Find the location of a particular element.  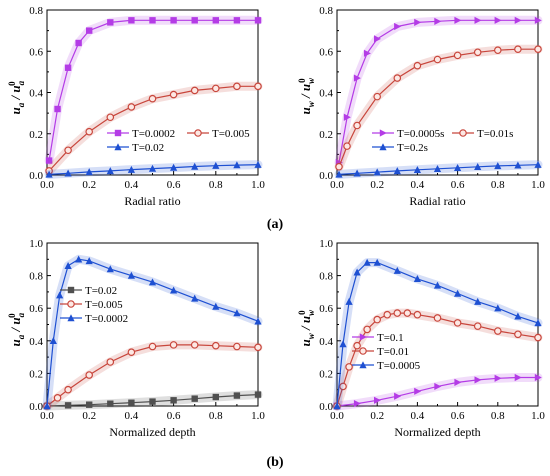

legend-label: T=0.0005 is located at coordinates (399, 366).